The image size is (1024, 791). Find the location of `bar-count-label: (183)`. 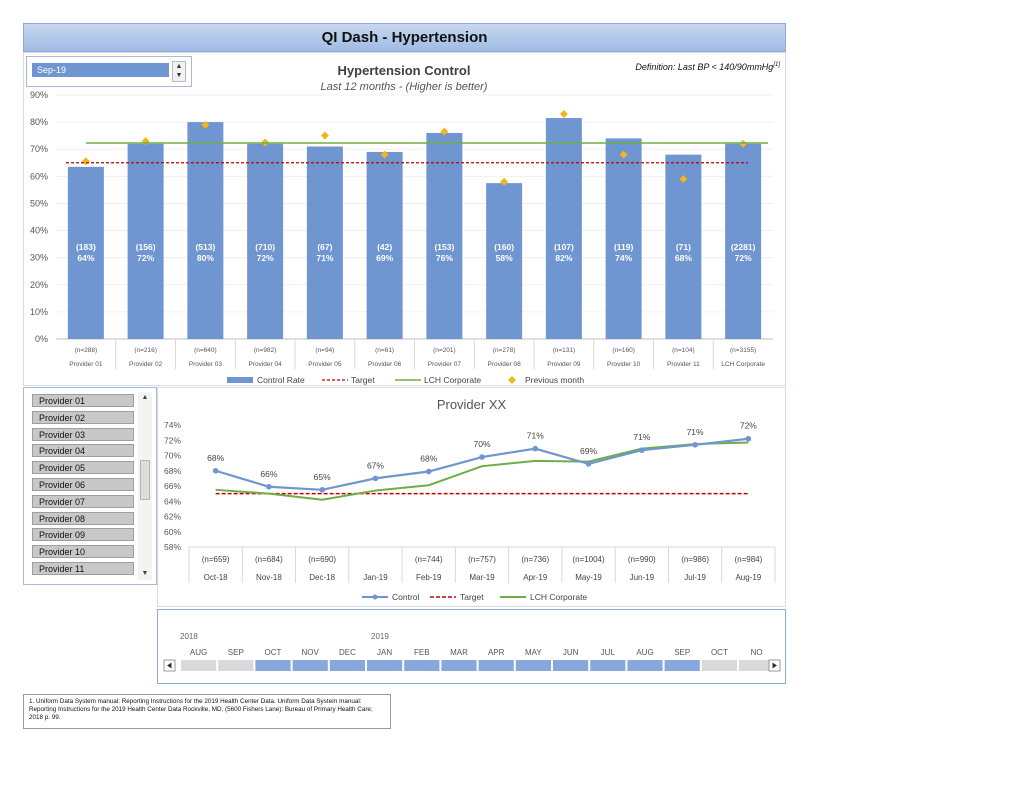

bar-count-label: (183) is located at coordinates (86, 247).